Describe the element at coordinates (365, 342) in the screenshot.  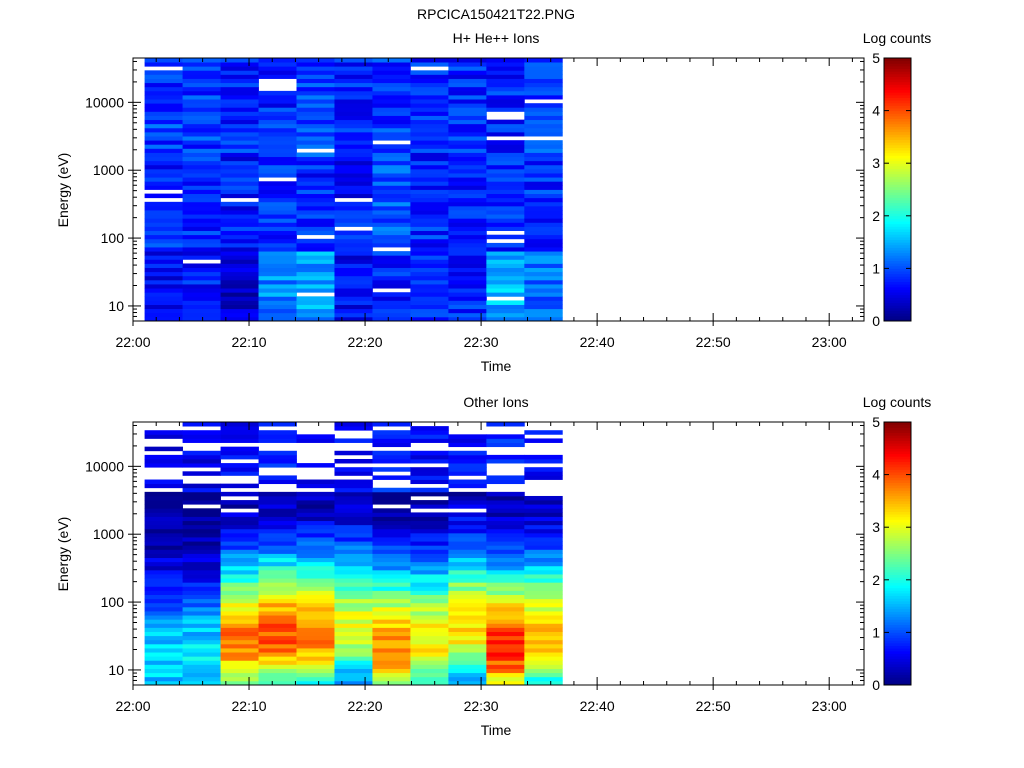
I see `x-tick-label: 22:20` at that location.